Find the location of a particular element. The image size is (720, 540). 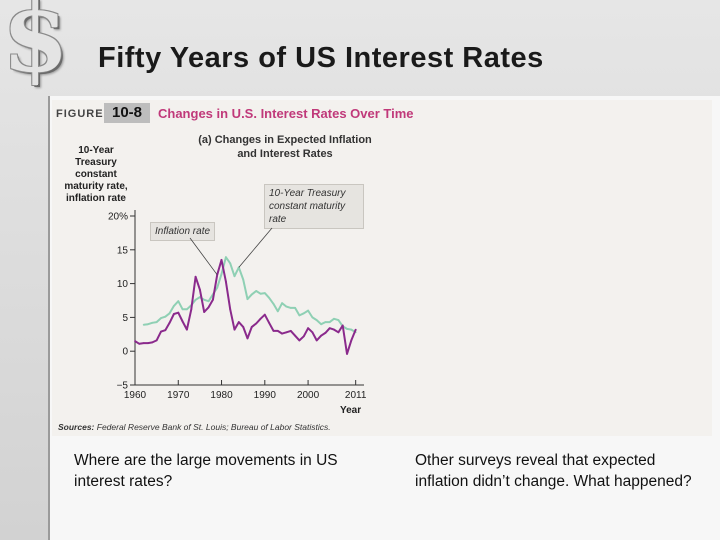

chart-series is located at coordinates (245, 305).